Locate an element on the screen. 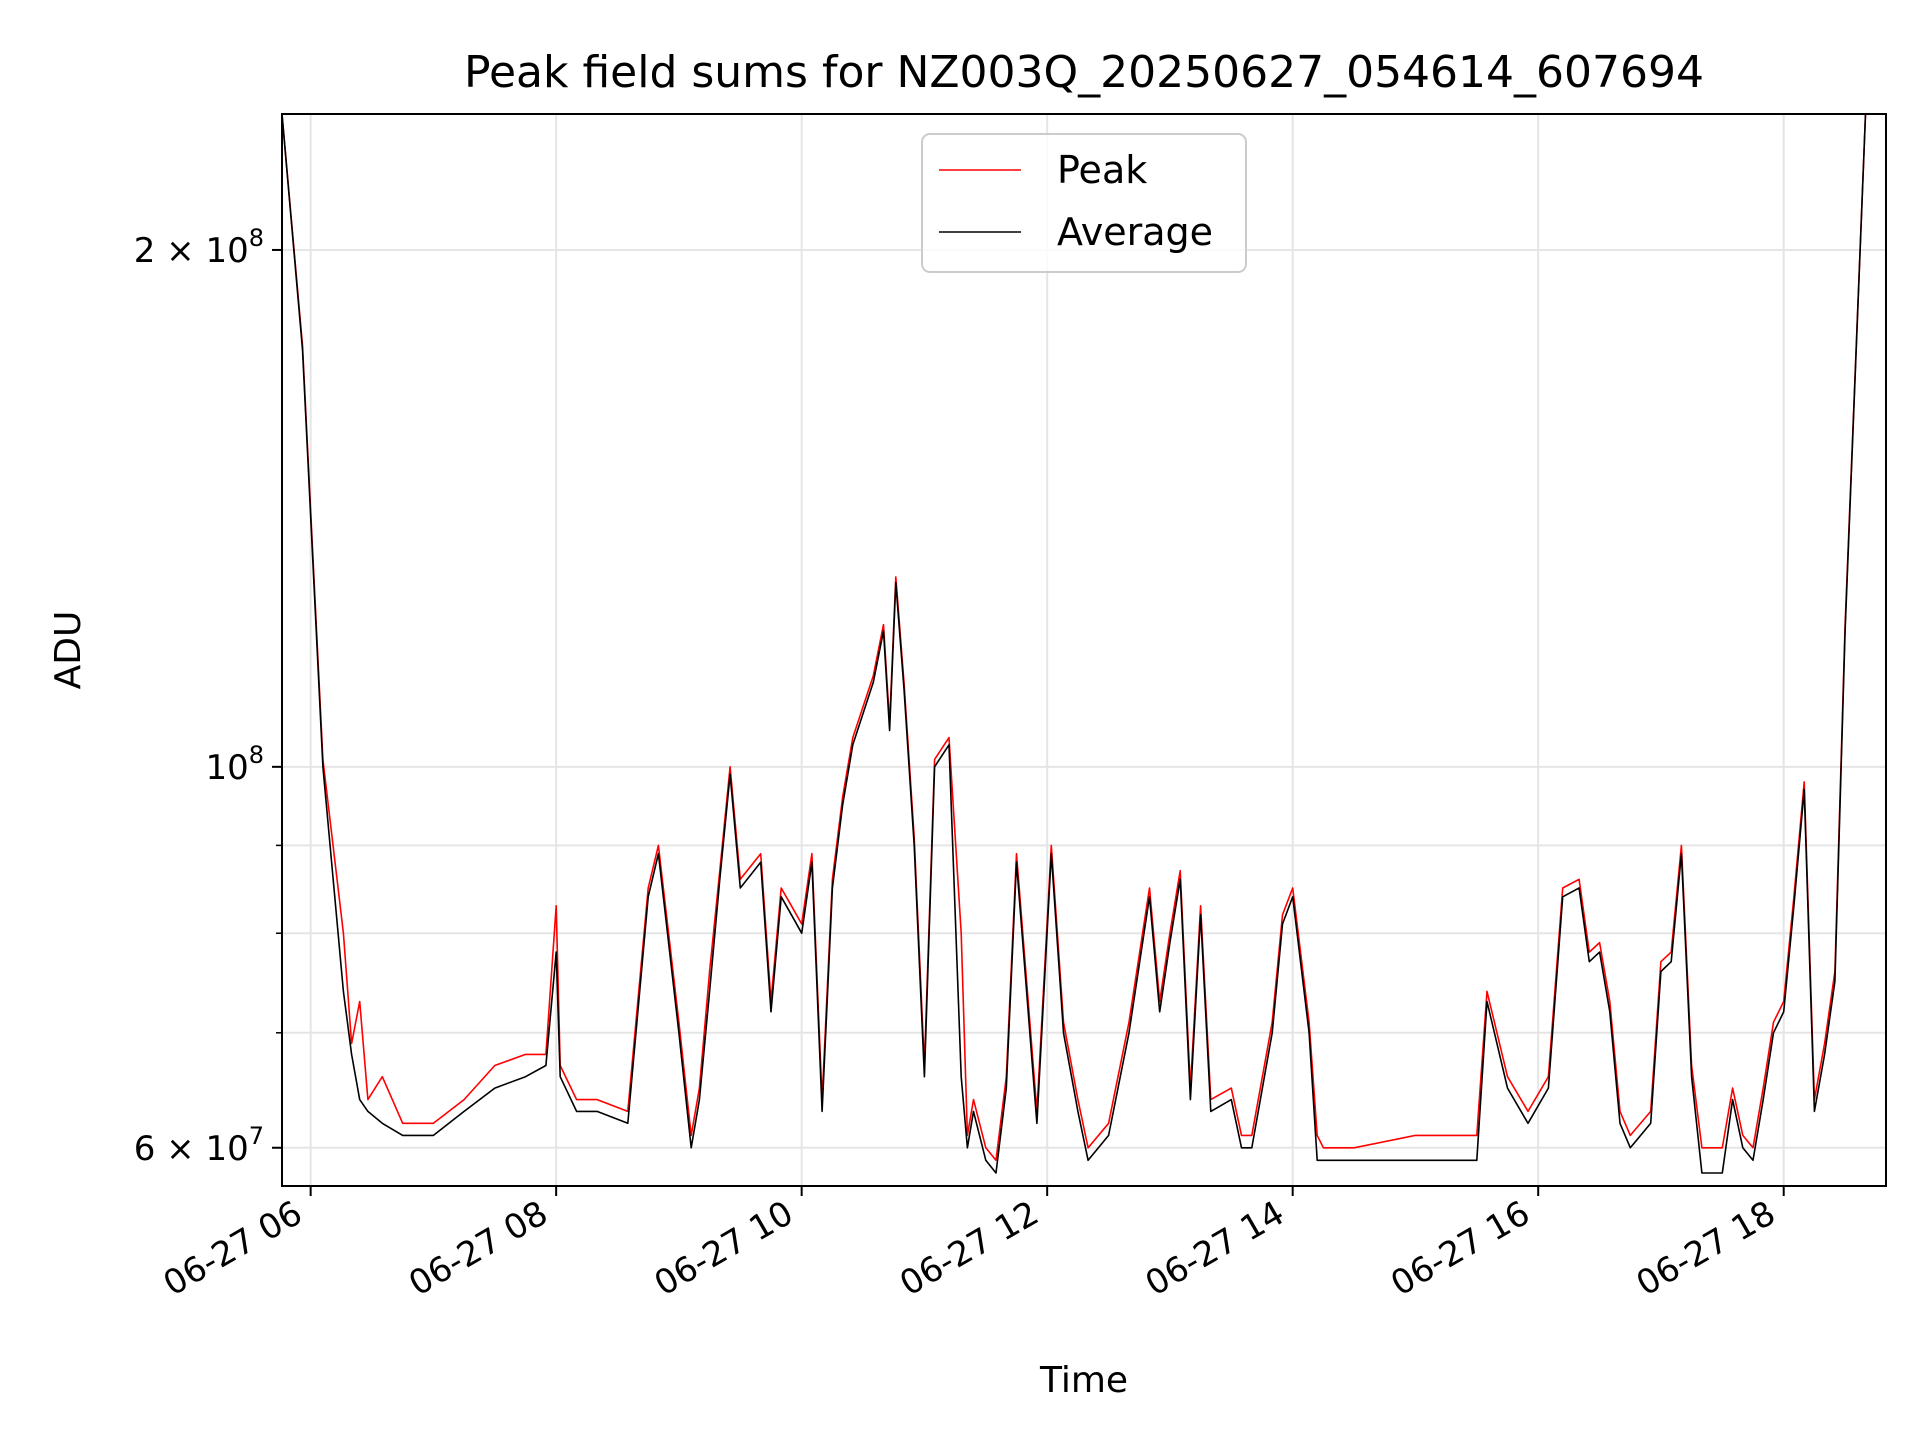 The width and height of the screenshot is (1920, 1440). y-tick-base: 10 is located at coordinates (226, 768).